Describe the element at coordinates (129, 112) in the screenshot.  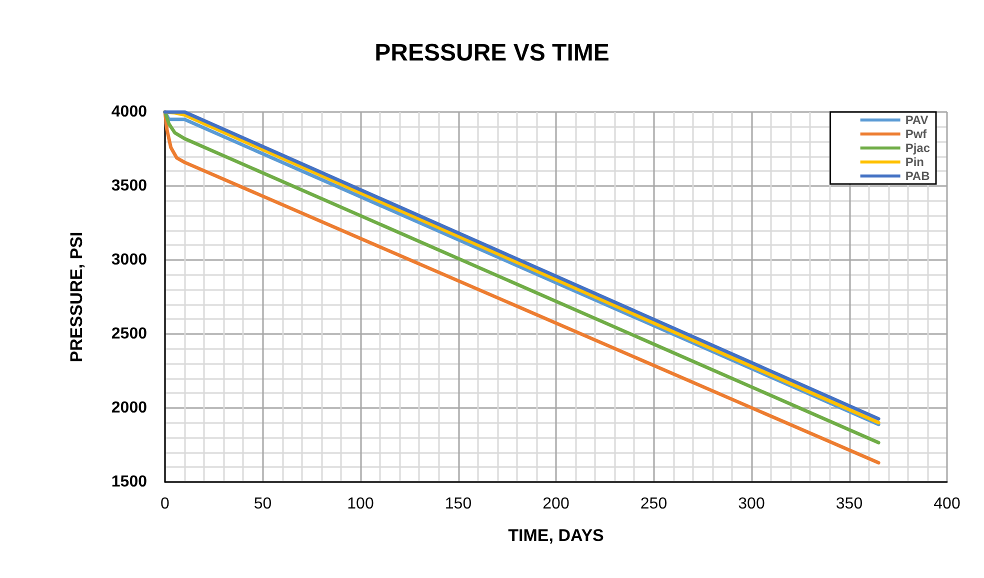
I see `y-tick-label: 4000` at that location.